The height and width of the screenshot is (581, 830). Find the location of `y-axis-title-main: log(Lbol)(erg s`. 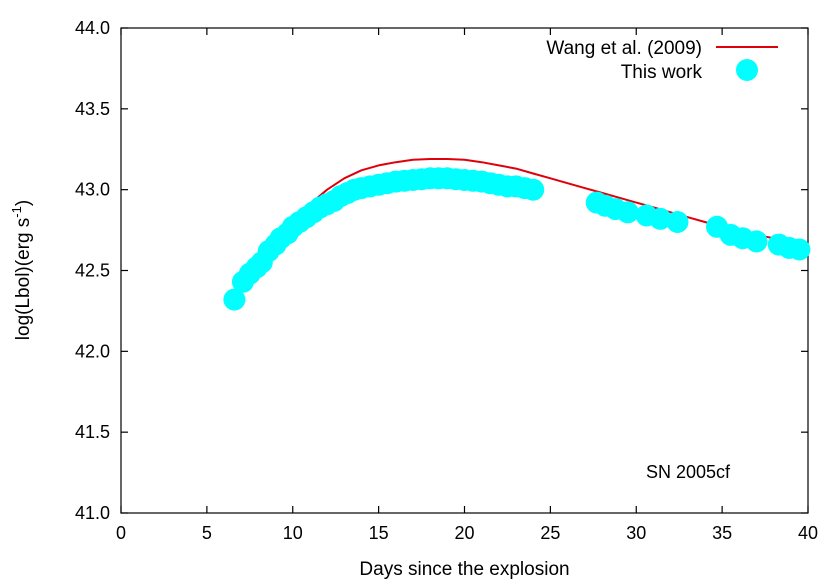

y-axis-title-main: log(Lbol)(erg s is located at coordinates (23, 279).